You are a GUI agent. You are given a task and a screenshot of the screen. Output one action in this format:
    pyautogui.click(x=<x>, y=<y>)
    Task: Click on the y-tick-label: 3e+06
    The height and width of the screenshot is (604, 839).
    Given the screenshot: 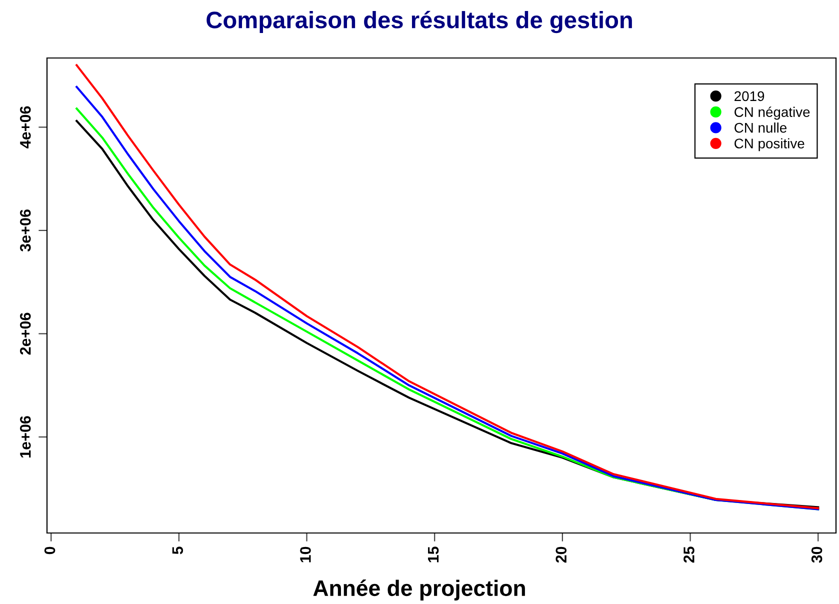 What is the action you would take?
    pyautogui.click(x=25, y=231)
    